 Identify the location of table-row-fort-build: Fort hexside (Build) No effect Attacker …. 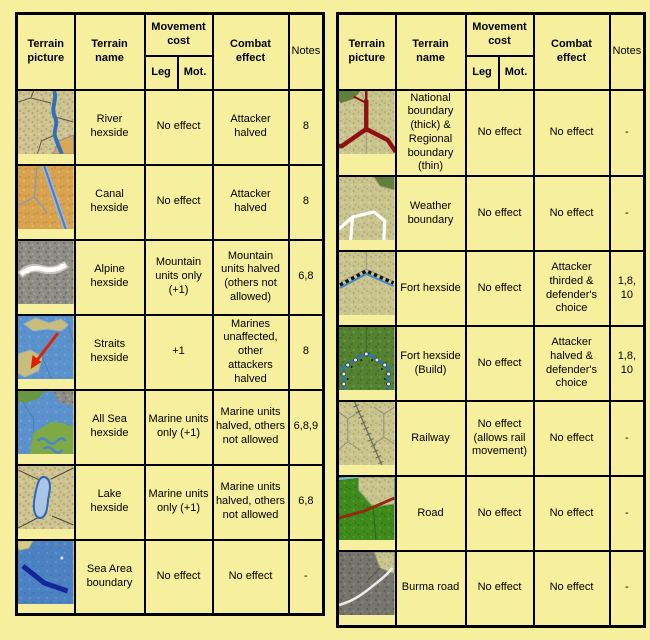
(491, 363).